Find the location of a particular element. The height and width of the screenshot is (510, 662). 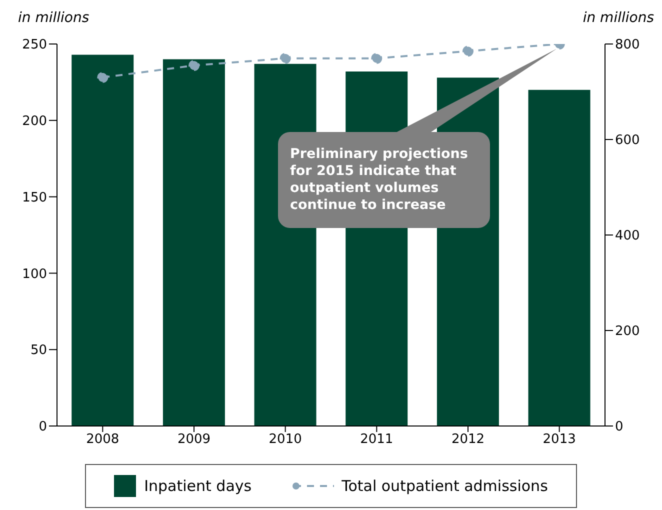

x-tick-label: 2008 is located at coordinates (103, 440).